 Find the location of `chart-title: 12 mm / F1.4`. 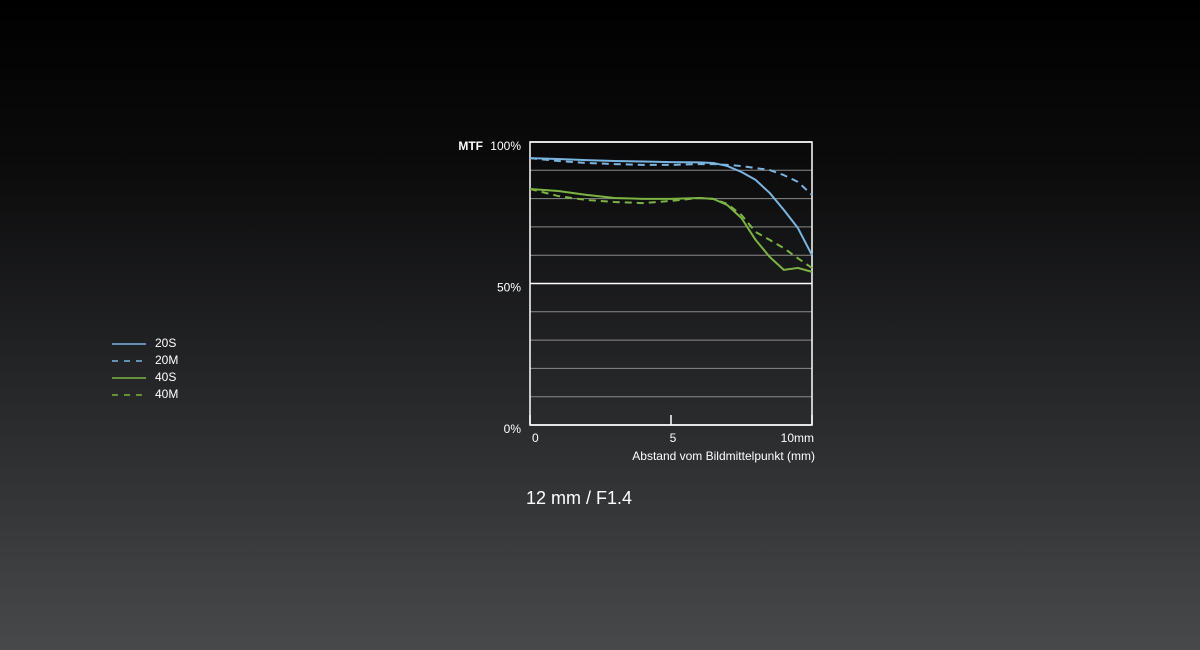

chart-title: 12 mm / F1.4 is located at coordinates (579, 498).